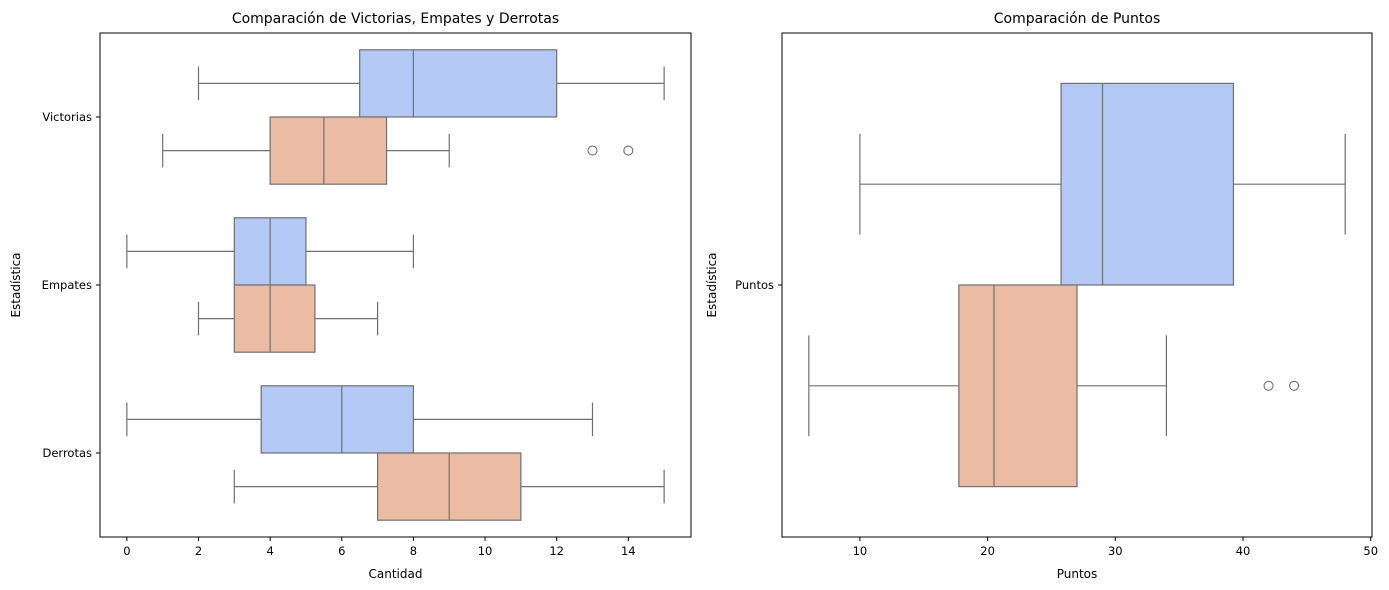 The image size is (1389, 590). I want to click on x-tick-label: 50, so click(1370, 551).